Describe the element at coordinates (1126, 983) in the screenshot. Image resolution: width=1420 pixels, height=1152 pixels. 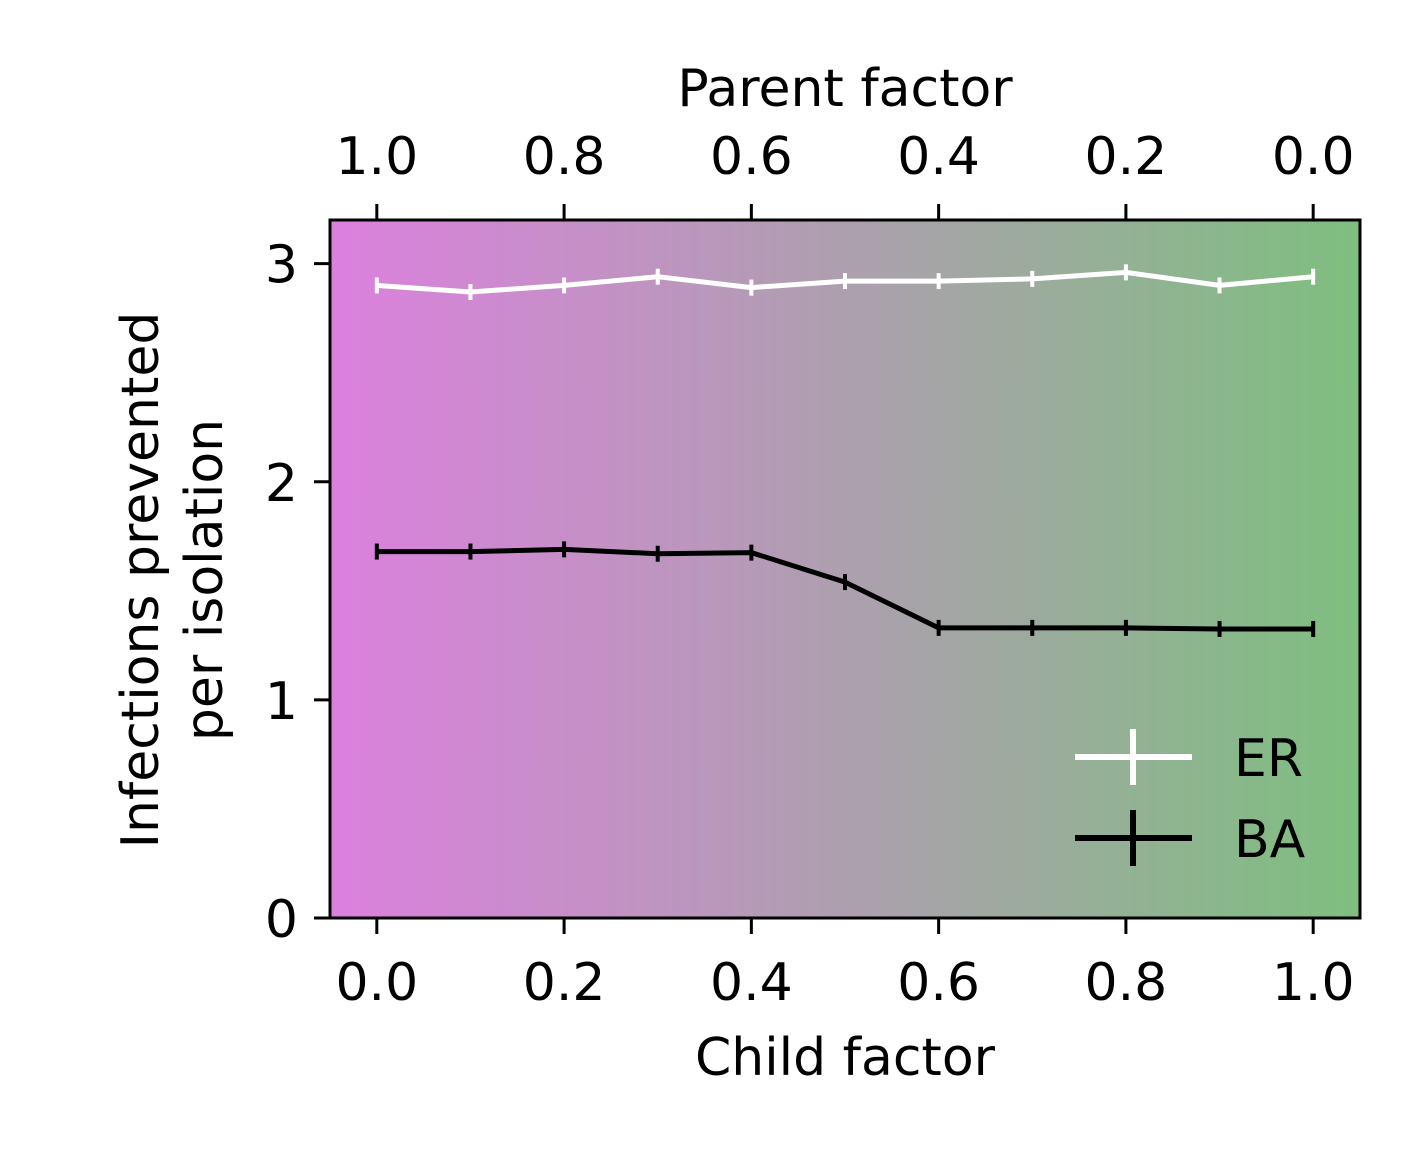
I see `x-tick-label: 0.8` at that location.